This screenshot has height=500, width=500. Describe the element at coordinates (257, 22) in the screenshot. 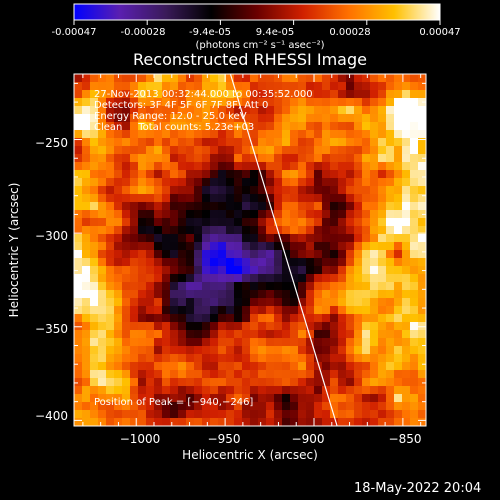

I see `colorbar-ticks` at that location.